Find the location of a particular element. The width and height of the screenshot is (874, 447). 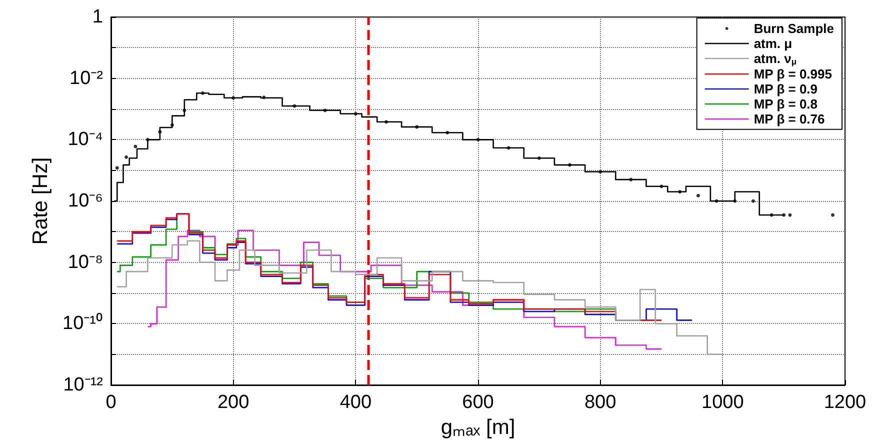

y-tick-label: 10⁻⁶ is located at coordinates (85, 201).